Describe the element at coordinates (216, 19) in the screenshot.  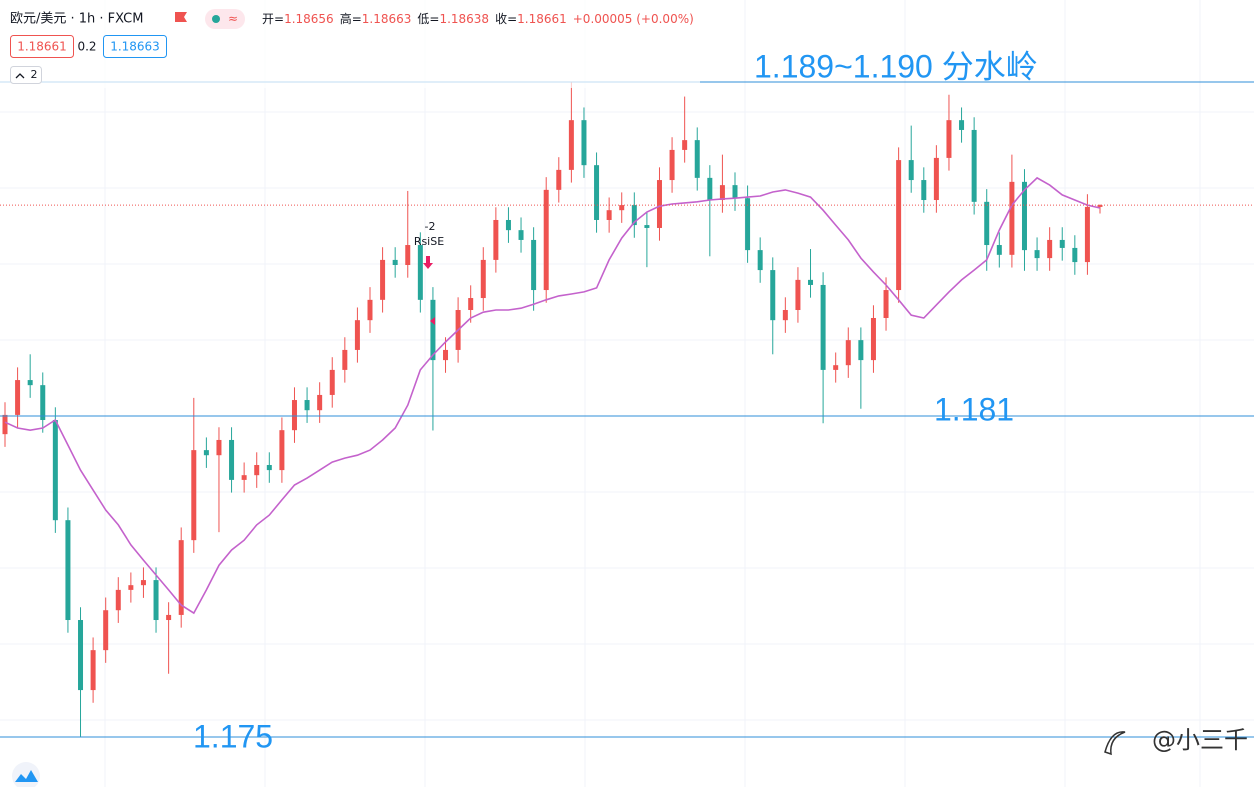
I see `status-dot` at that location.